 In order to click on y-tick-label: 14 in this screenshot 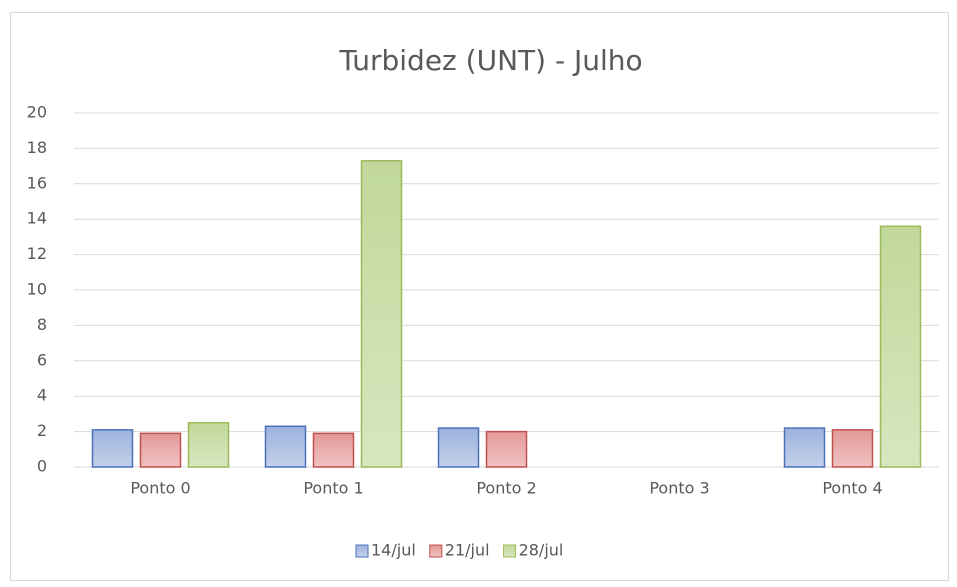, I will do `click(37, 218)`.